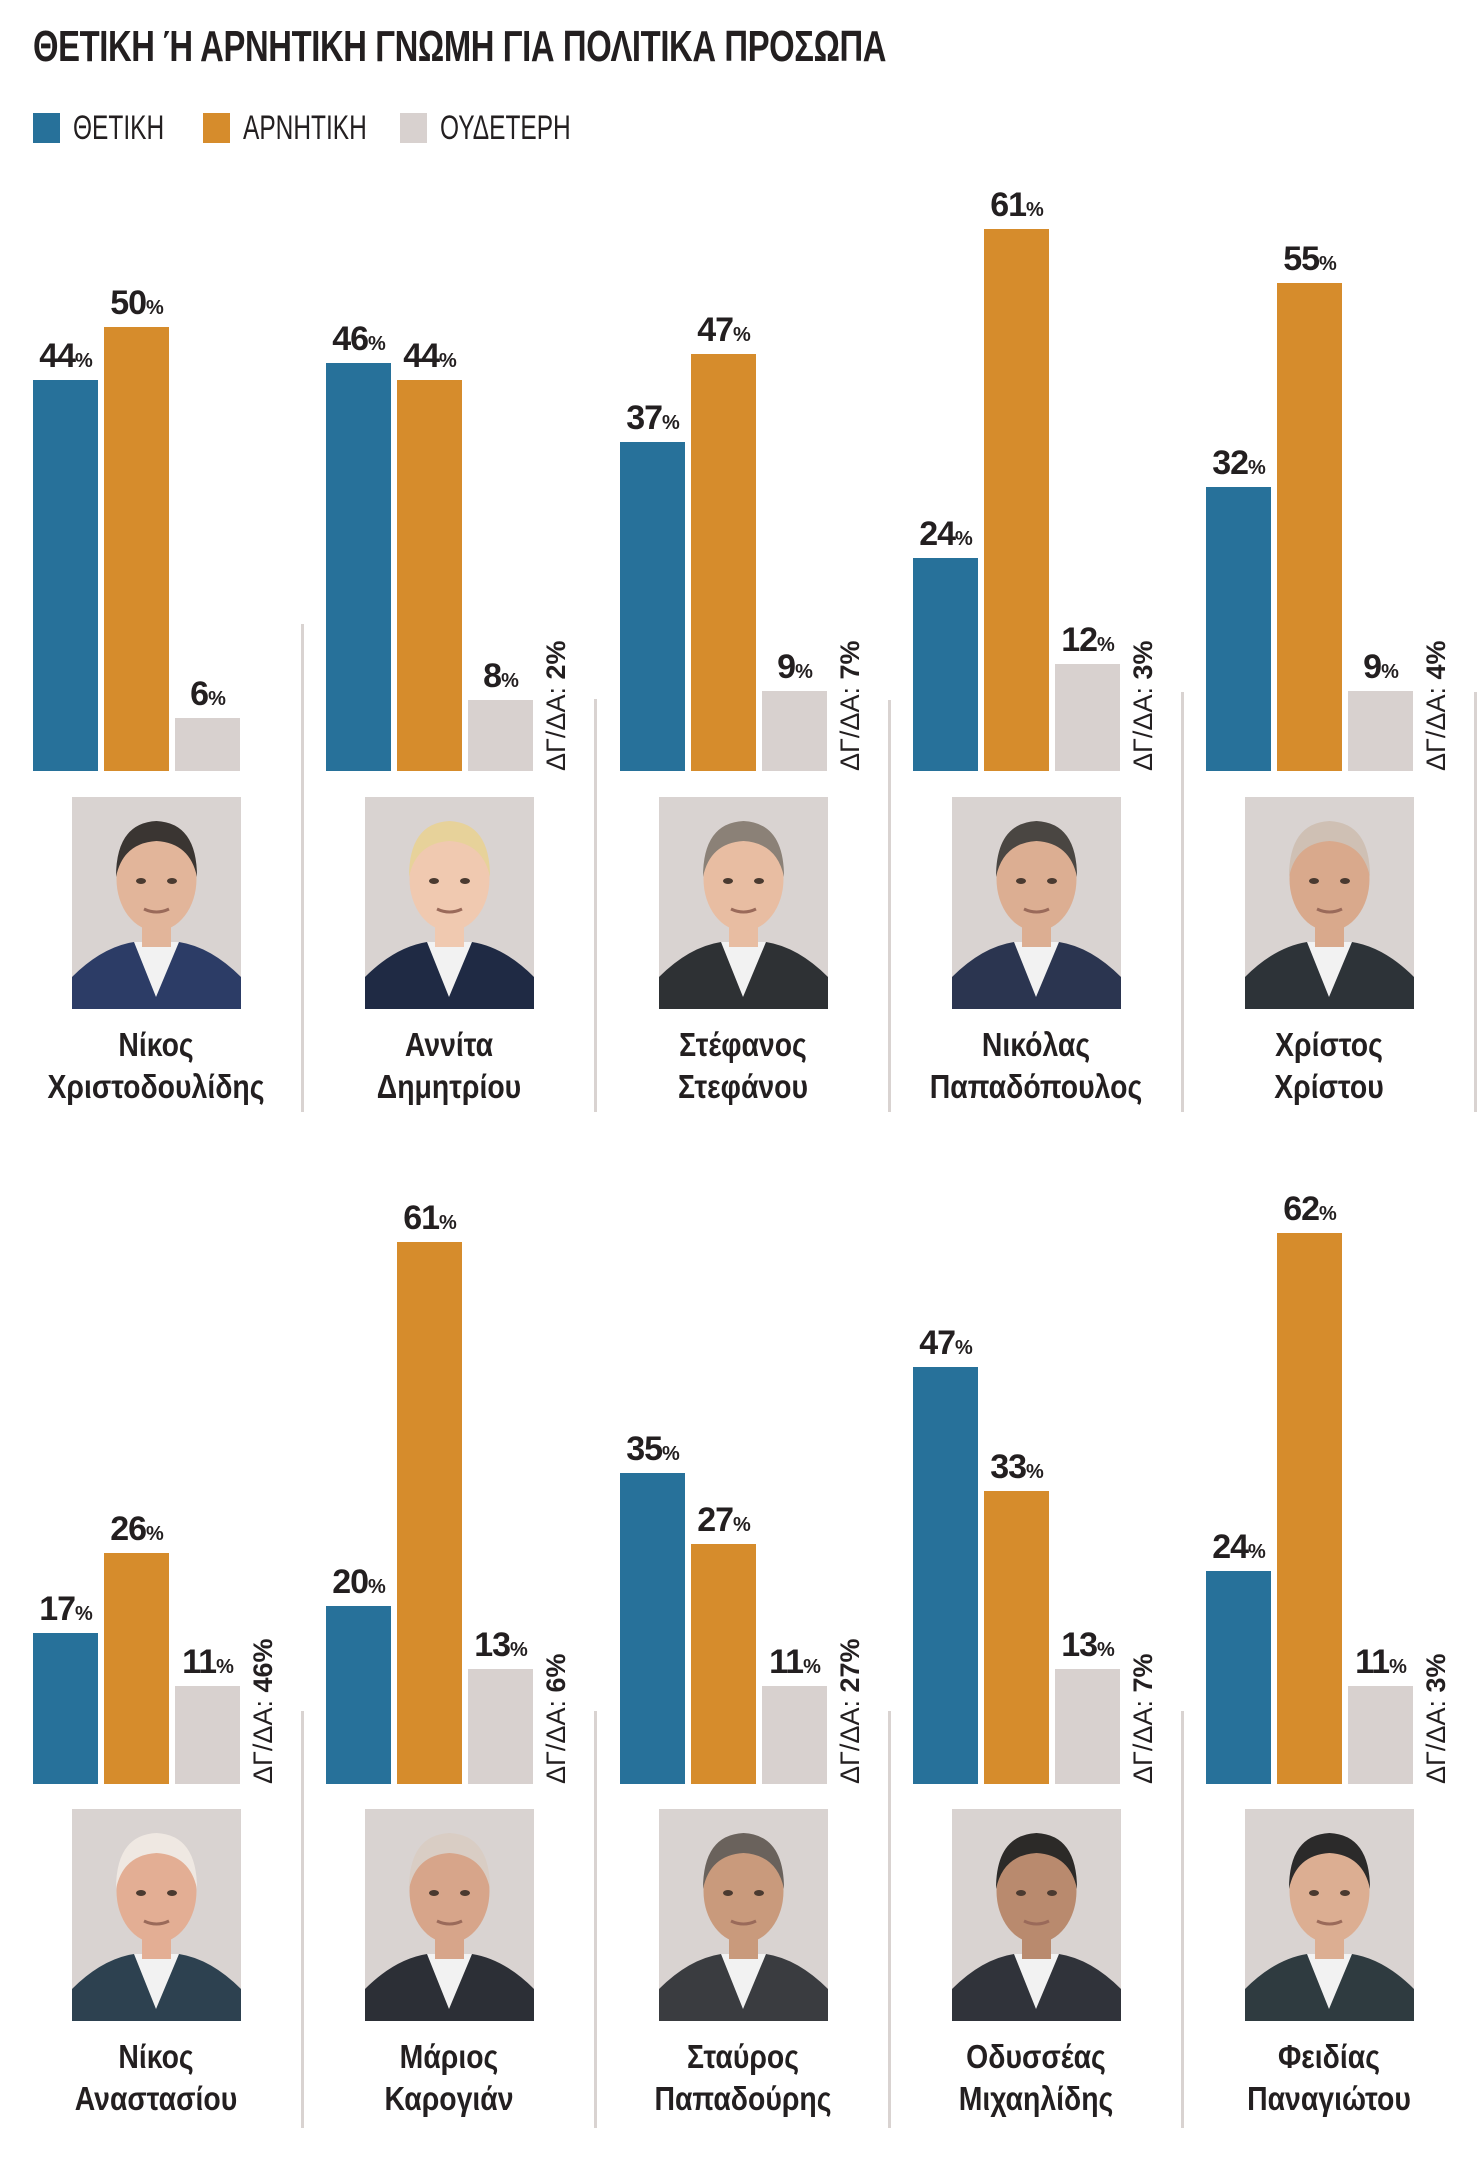 This screenshot has width=1479, height=2173. What do you see at coordinates (156, 2078) in the screenshot?
I see `person-name: Νίκος Αναστασίου` at bounding box center [156, 2078].